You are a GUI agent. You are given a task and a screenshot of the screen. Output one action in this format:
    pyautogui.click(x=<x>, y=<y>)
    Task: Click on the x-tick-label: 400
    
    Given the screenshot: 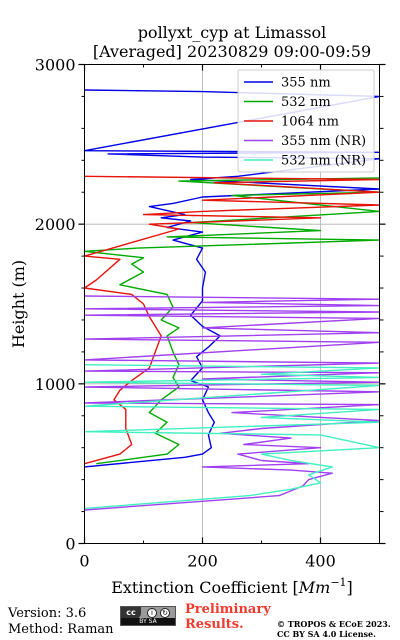 What is the action you would take?
    pyautogui.click(x=320, y=561)
    